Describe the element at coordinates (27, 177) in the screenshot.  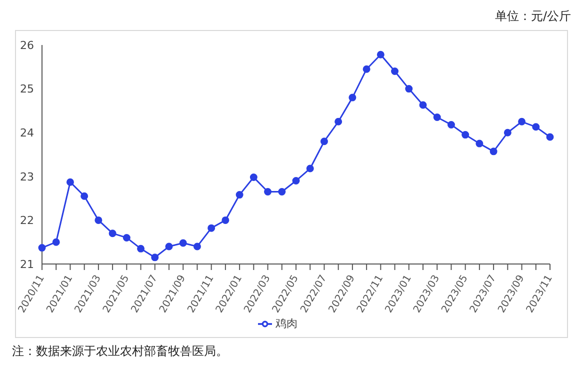
I see `y-tick-label: 23` at that location.